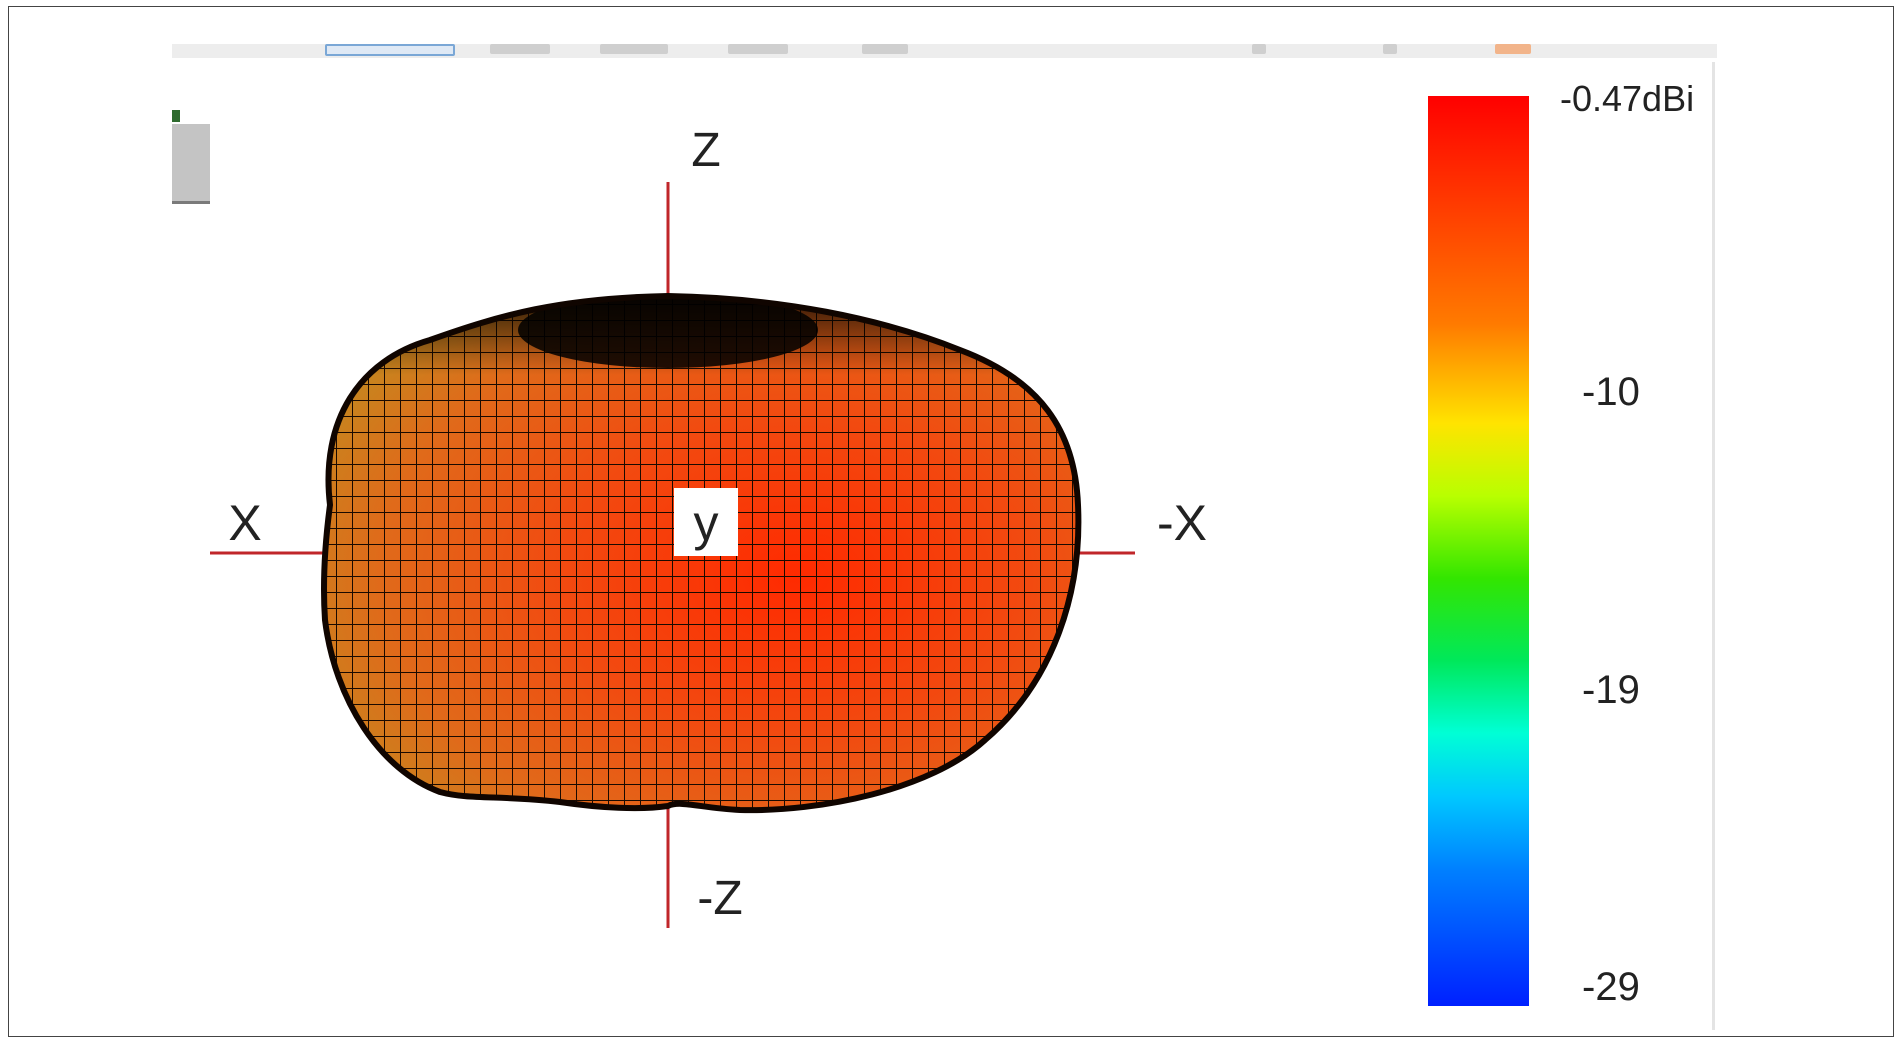  Describe the element at coordinates (1611, 987) in the screenshot. I see `legend-min-label: -29` at that location.